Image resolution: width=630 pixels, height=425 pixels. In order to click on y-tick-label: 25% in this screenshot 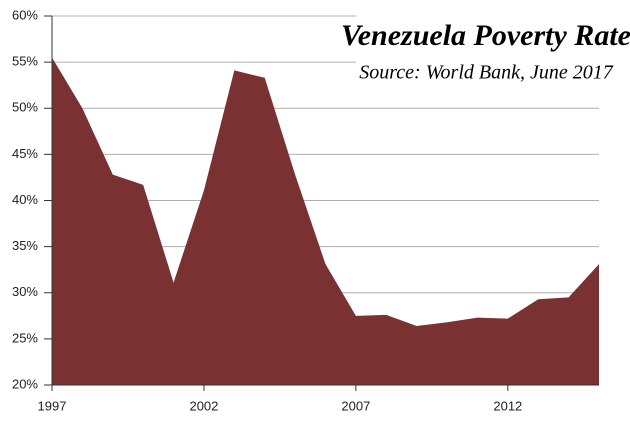, I will do `click(25, 337)`.